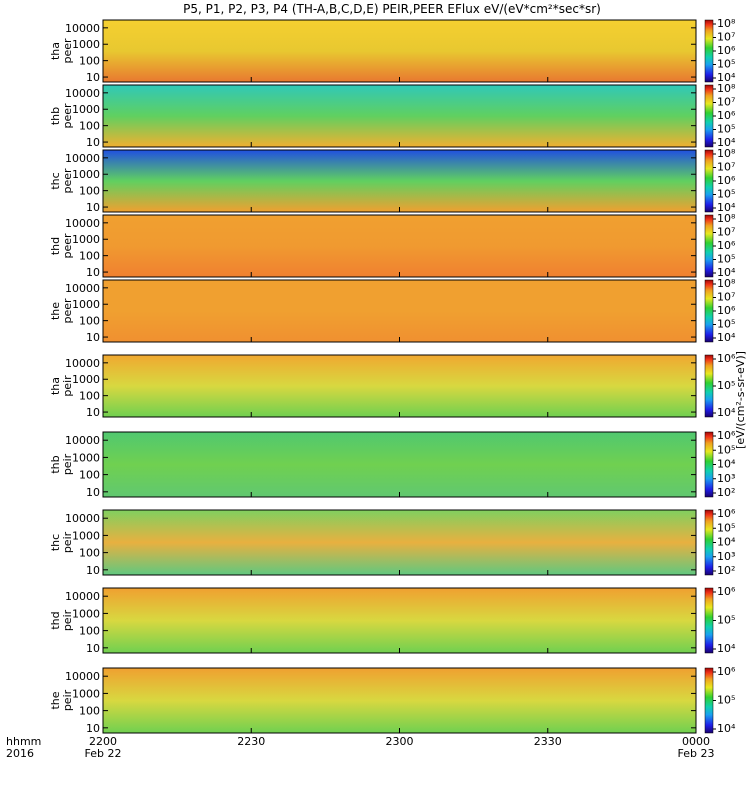 Image resolution: width=750 pixels, height=800 pixels. Describe the element at coordinates (548, 741) in the screenshot. I see `x-tick-label: 2330` at that location.